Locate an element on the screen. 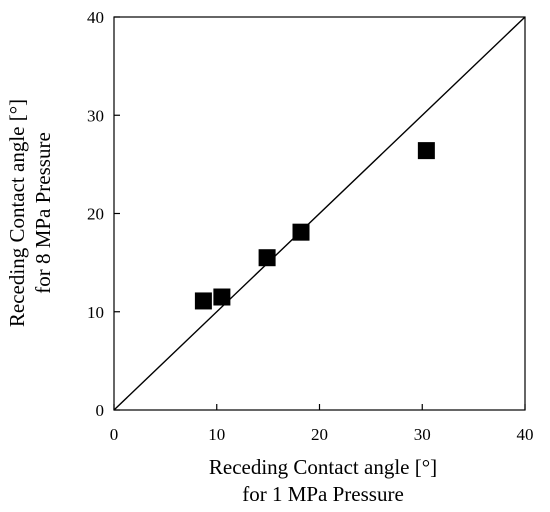  x-tick-label: 0 is located at coordinates (114, 434).